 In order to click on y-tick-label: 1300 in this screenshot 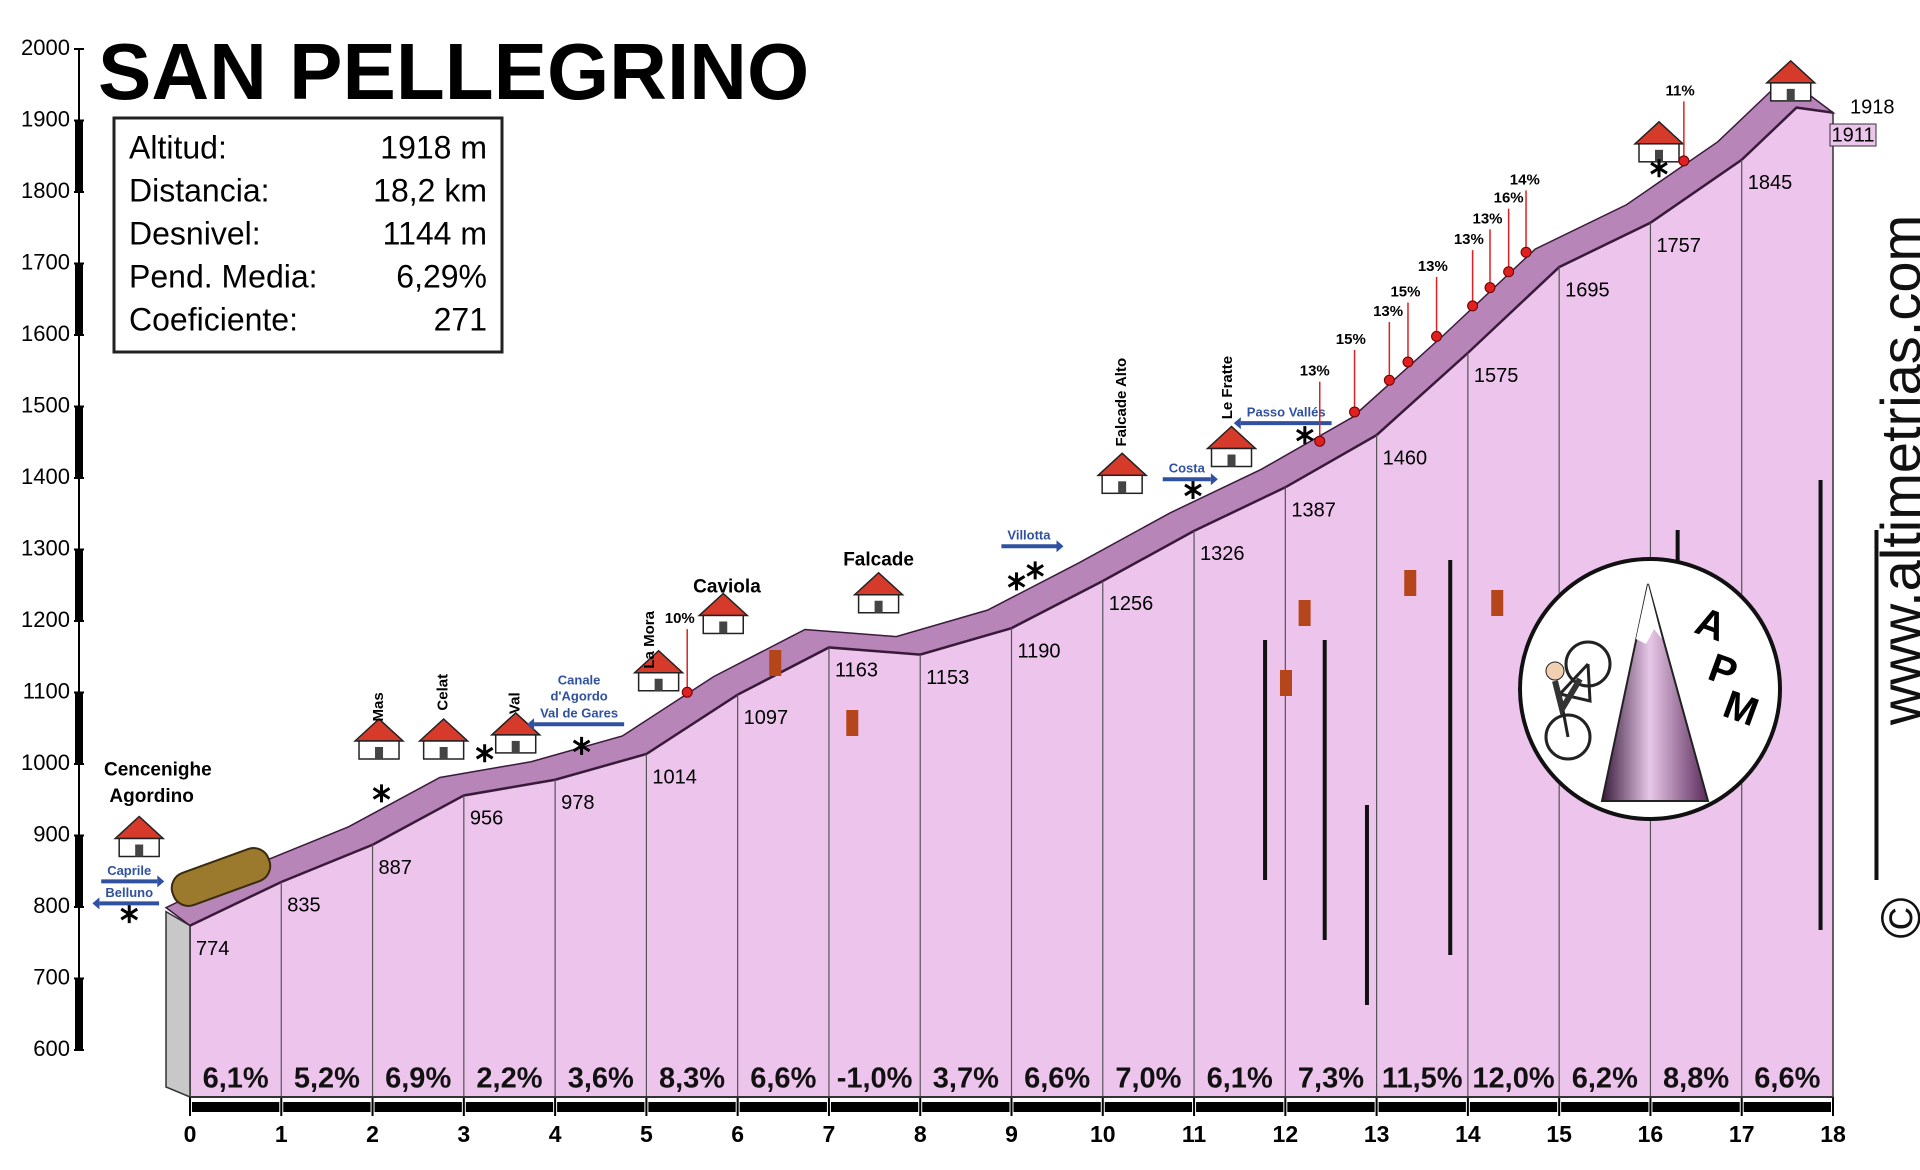, I will do `click(45, 547)`.